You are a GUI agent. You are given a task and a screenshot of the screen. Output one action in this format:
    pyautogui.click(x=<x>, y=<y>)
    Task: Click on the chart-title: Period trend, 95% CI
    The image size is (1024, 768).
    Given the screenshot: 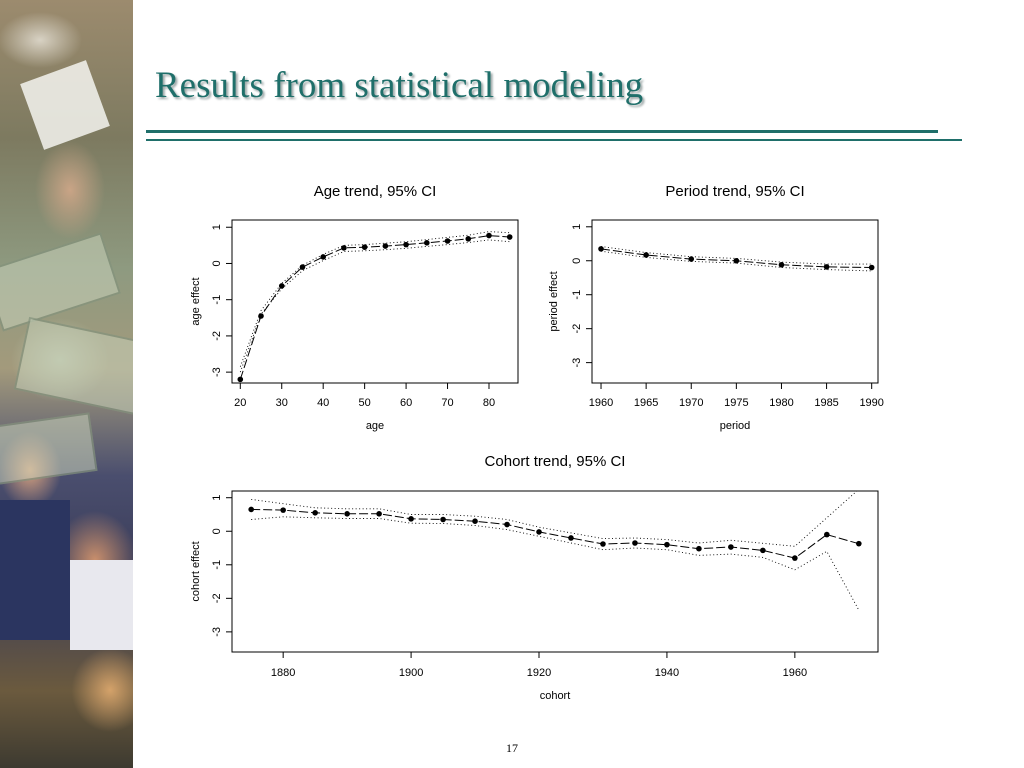 What is the action you would take?
    pyautogui.click(x=734, y=191)
    